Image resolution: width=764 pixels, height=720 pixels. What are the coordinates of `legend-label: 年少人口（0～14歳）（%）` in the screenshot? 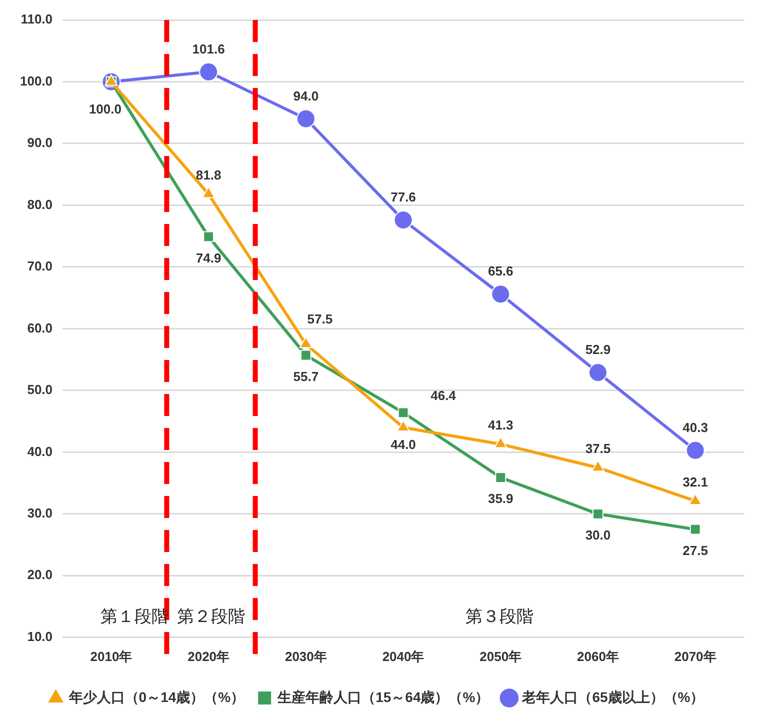 It's located at (156, 696).